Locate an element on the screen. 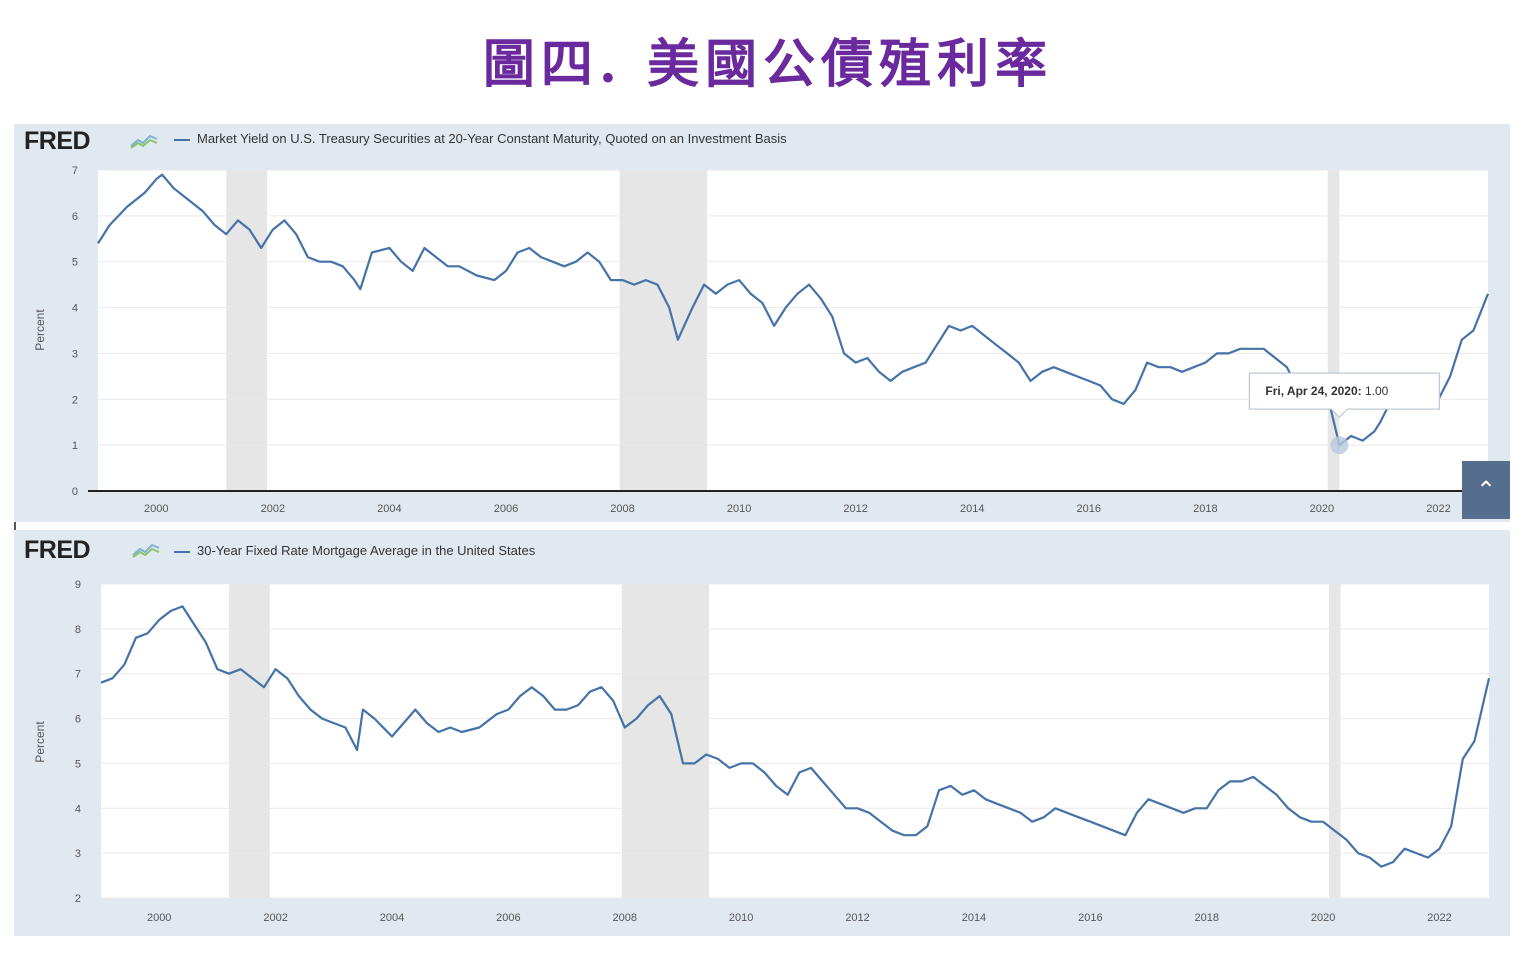 Image resolution: width=1536 pixels, height=963 pixels. chevron-up-icon: ⌃ is located at coordinates (1486, 490).